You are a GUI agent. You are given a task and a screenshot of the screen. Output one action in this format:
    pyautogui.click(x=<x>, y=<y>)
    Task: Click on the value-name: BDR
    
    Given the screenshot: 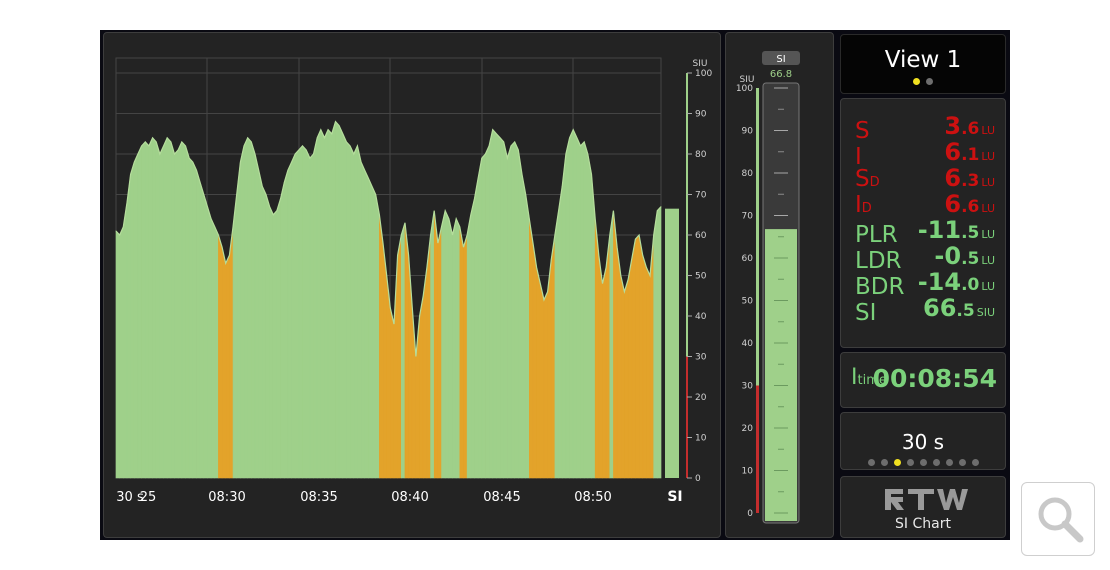 What is the action you would take?
    pyautogui.click(x=879, y=287)
    